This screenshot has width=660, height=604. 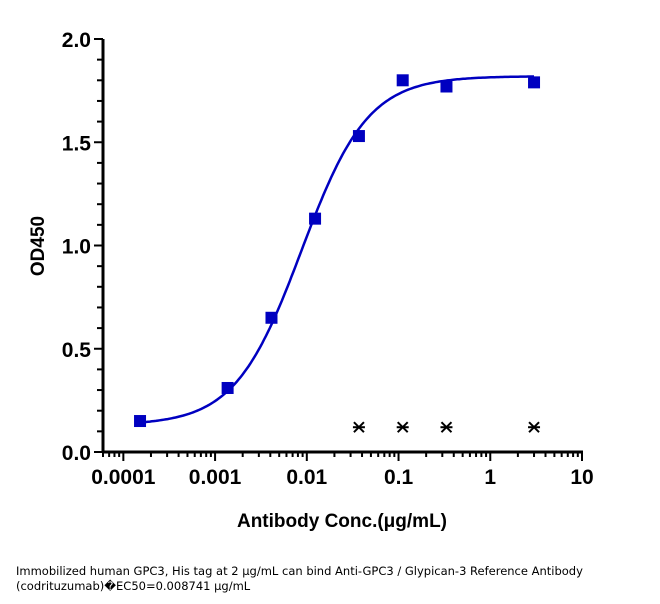 What do you see at coordinates (306, 477) in the screenshot?
I see `x-tick-label: 0.01` at bounding box center [306, 477].